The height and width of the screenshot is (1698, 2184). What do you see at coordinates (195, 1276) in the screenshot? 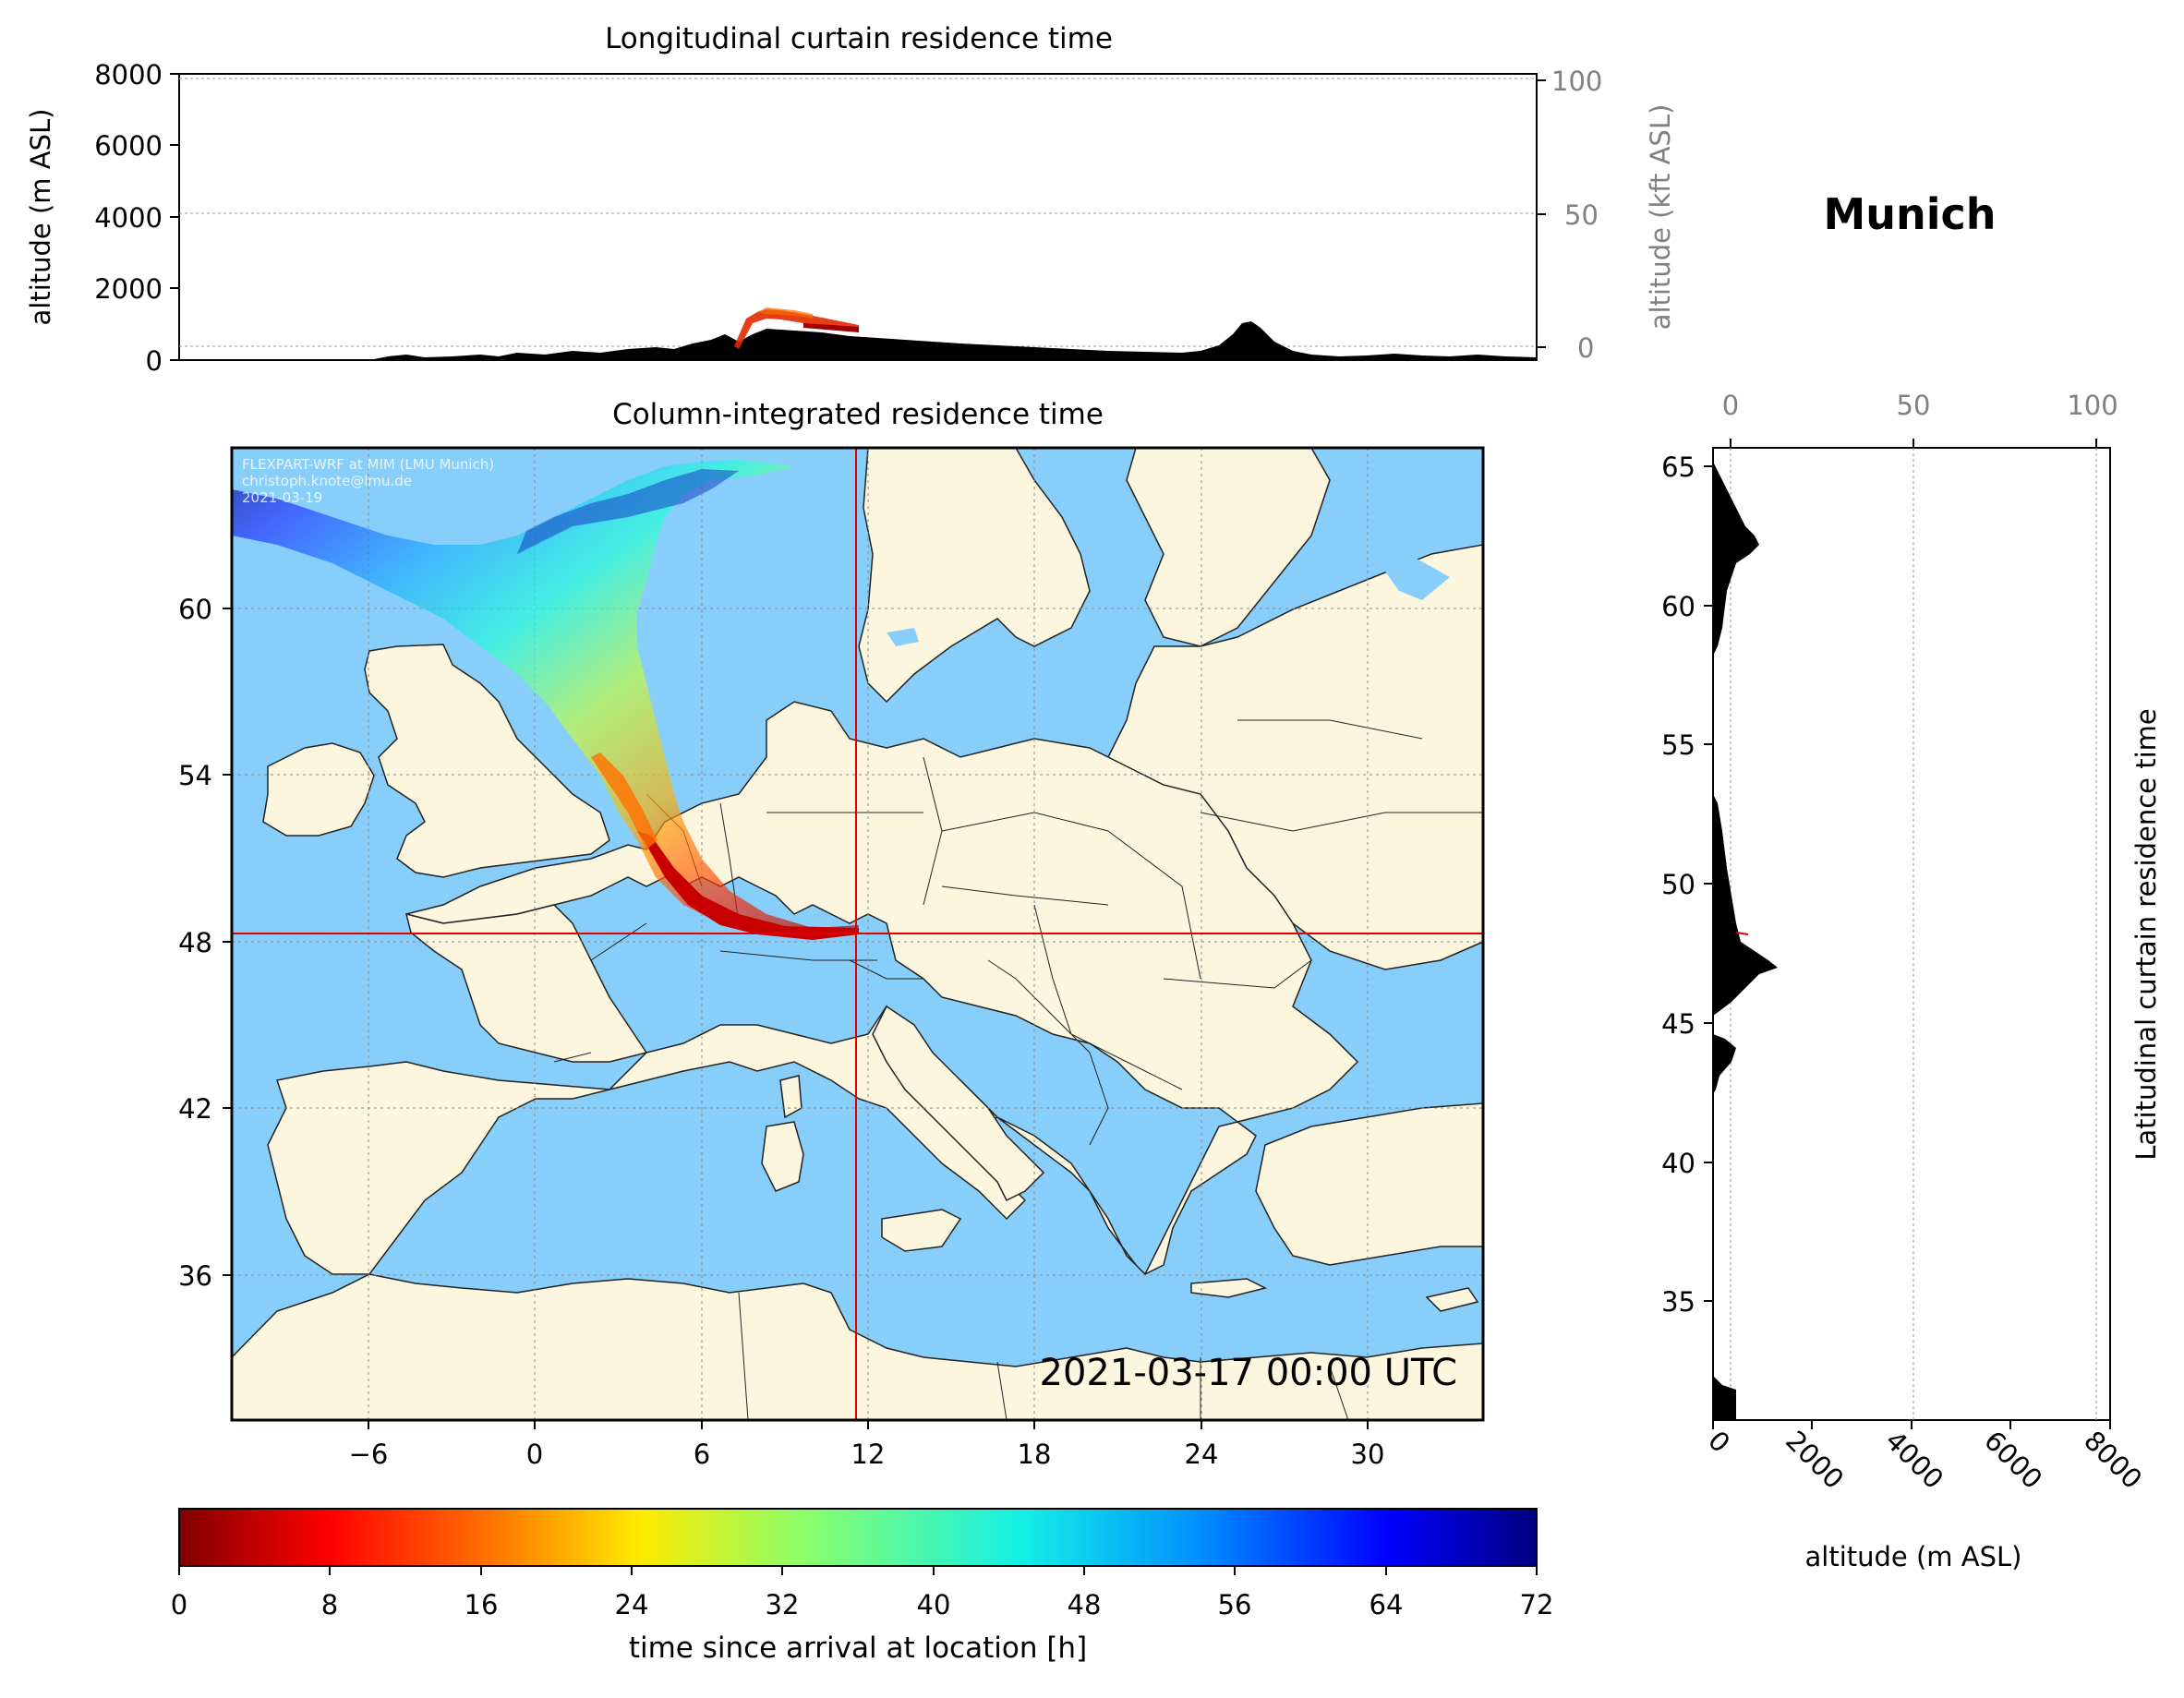
I see `map-ytick-label: 36` at bounding box center [195, 1276].